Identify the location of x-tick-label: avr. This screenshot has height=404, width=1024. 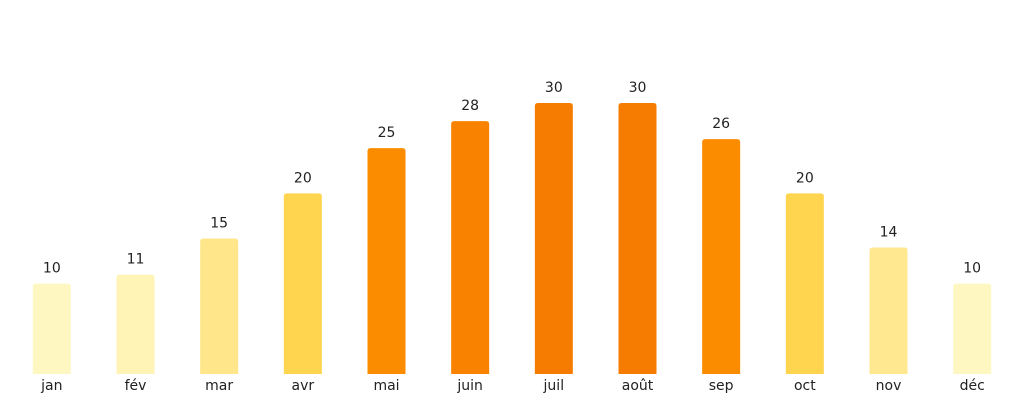
(303, 386).